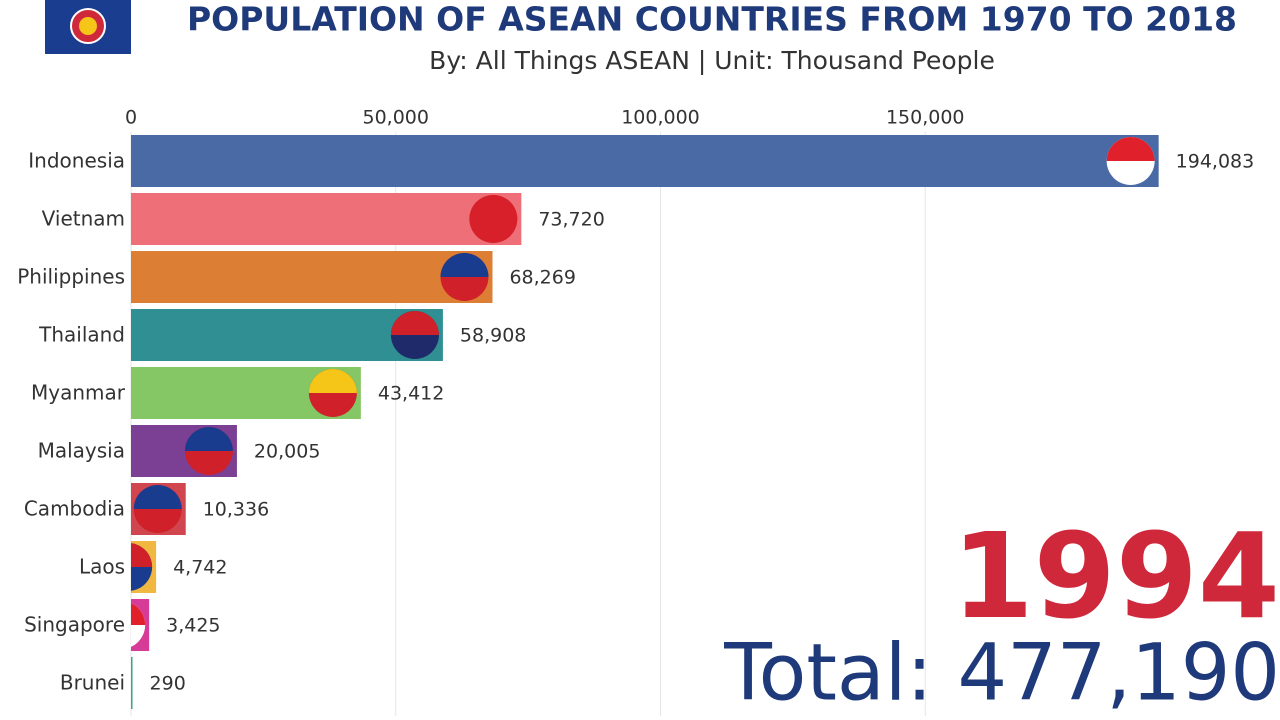 Image resolution: width=1280 pixels, height=720 pixels. Describe the element at coordinates (92, 683) in the screenshot. I see `category-label: Brunei` at that location.